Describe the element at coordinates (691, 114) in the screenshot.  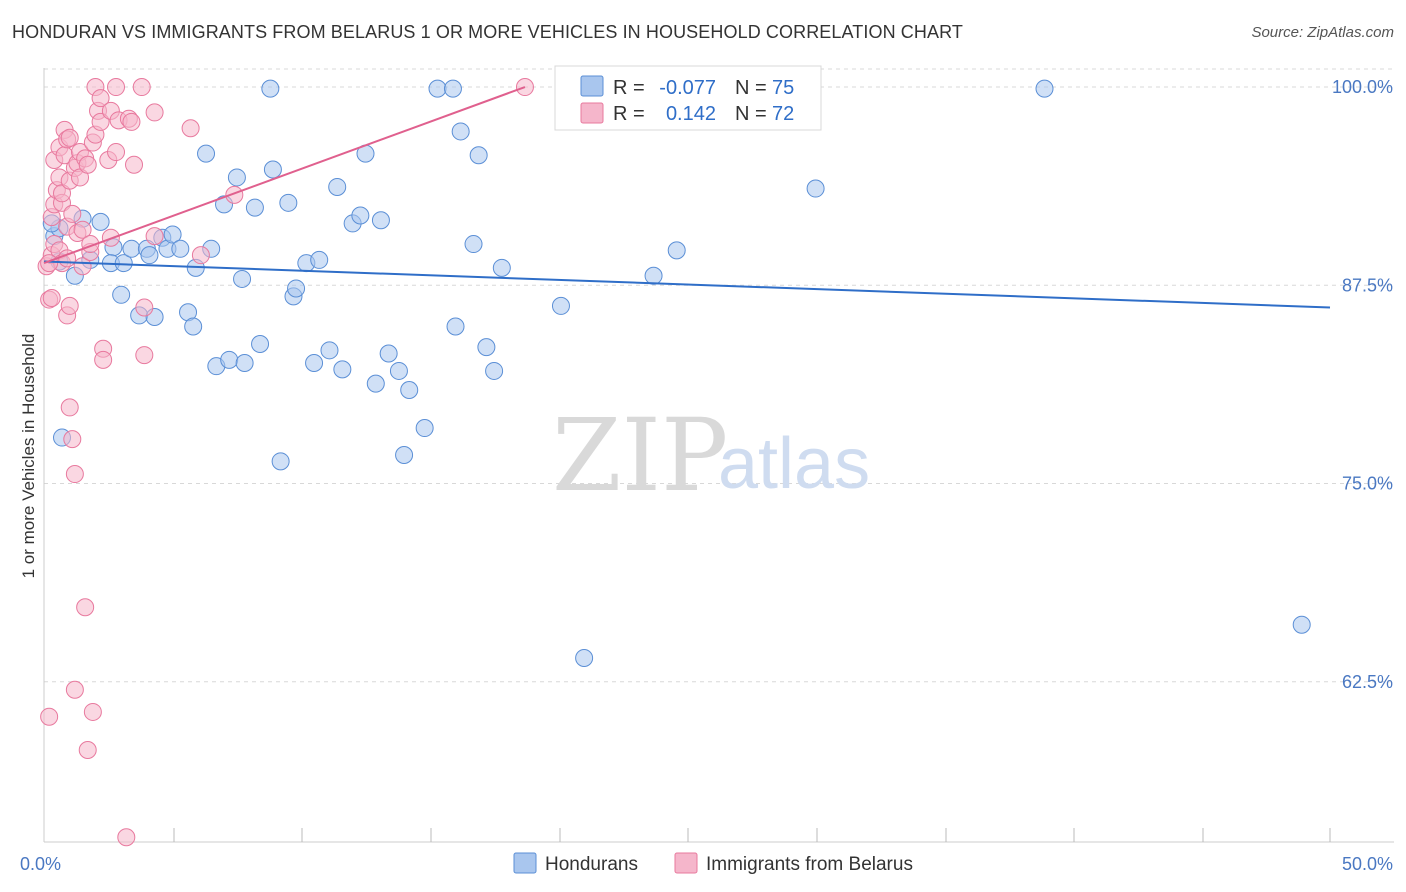
I see `legend-r-value-2: 0.142` at that location.